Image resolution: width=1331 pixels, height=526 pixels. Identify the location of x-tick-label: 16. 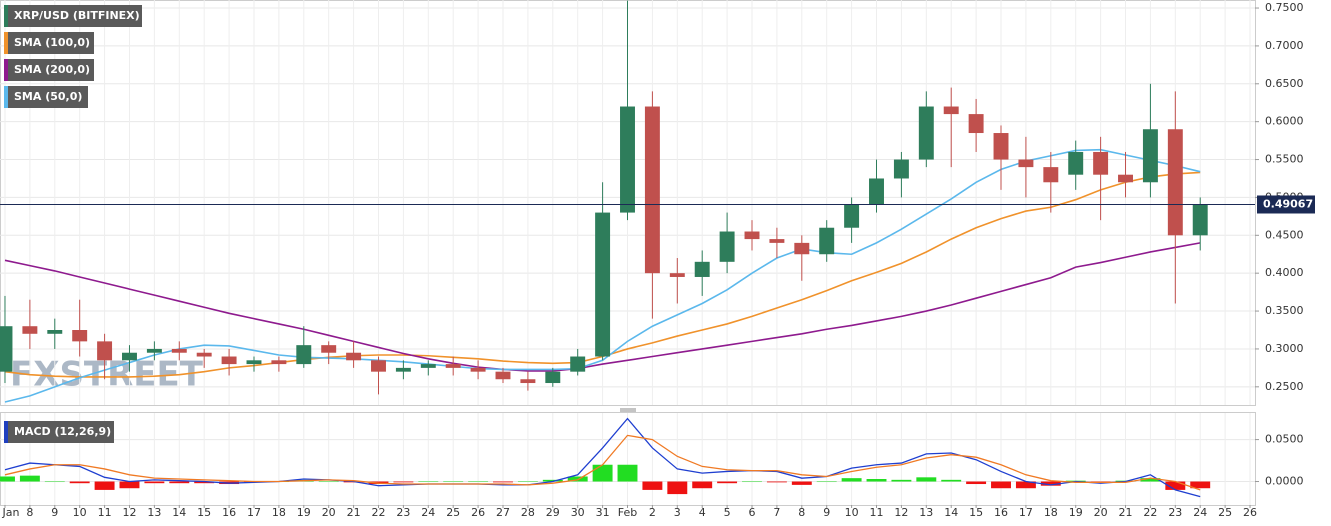
(229, 512).